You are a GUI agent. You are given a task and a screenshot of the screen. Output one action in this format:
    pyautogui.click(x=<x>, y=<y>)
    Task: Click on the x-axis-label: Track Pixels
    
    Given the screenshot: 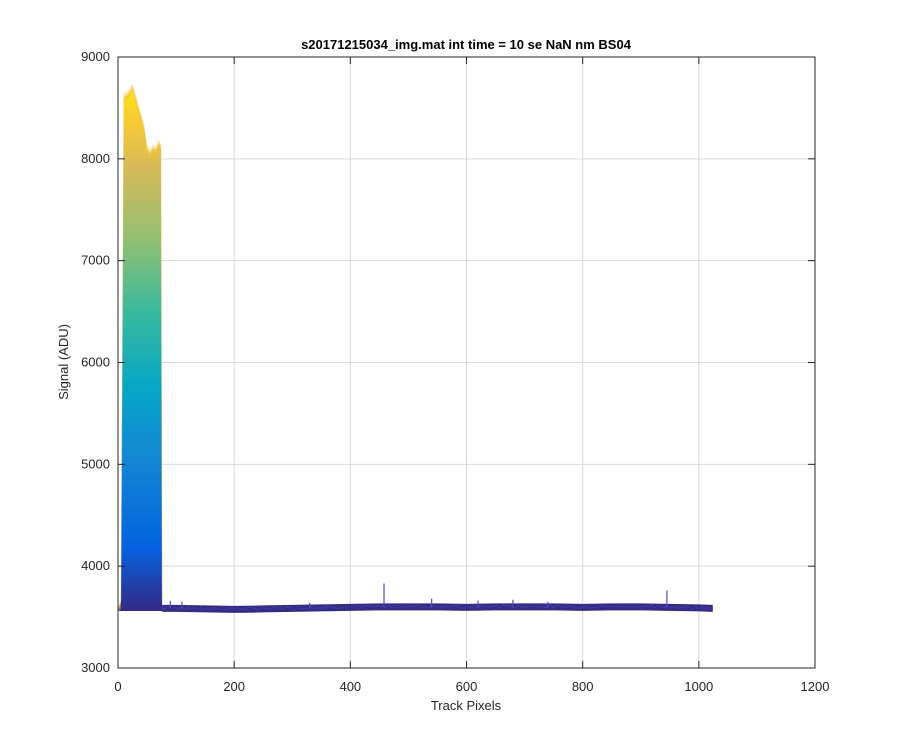 What is the action you would take?
    pyautogui.click(x=466, y=705)
    